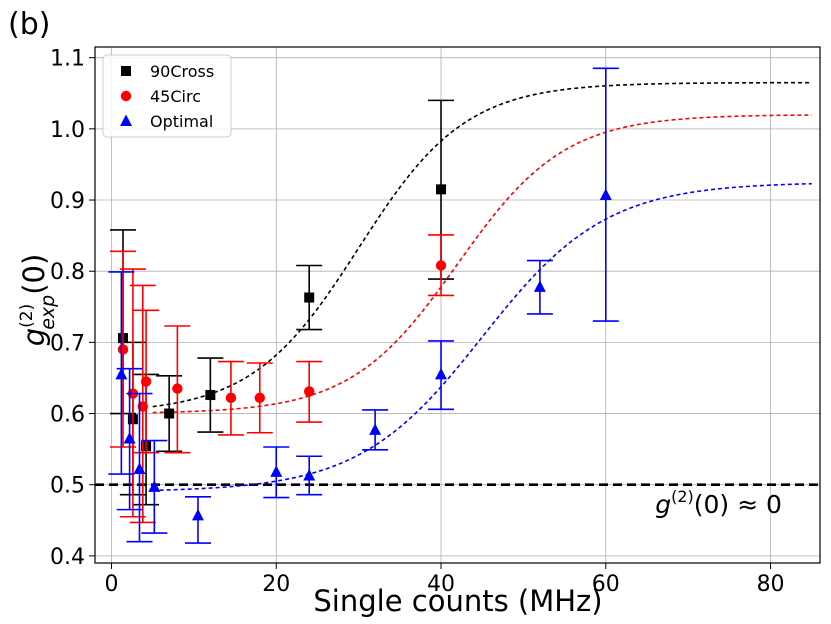 This screenshot has width=831, height=624. Describe the element at coordinates (67, 59) in the screenshot. I see `y-tick-label: 1.1` at that location.